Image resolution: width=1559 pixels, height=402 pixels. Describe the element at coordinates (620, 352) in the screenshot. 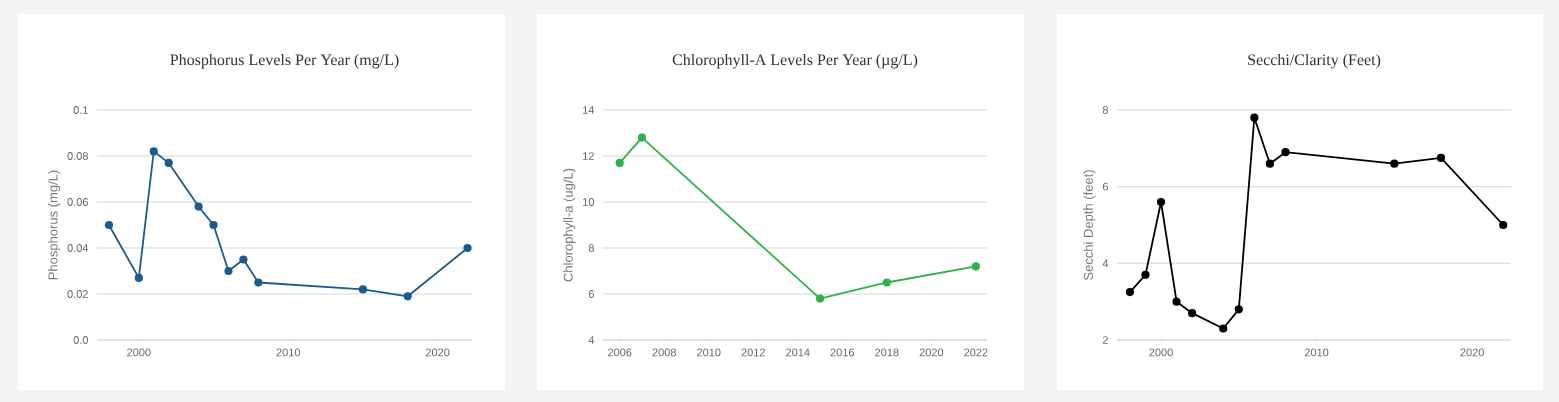

I see `x-tick-label: 2006` at that location.